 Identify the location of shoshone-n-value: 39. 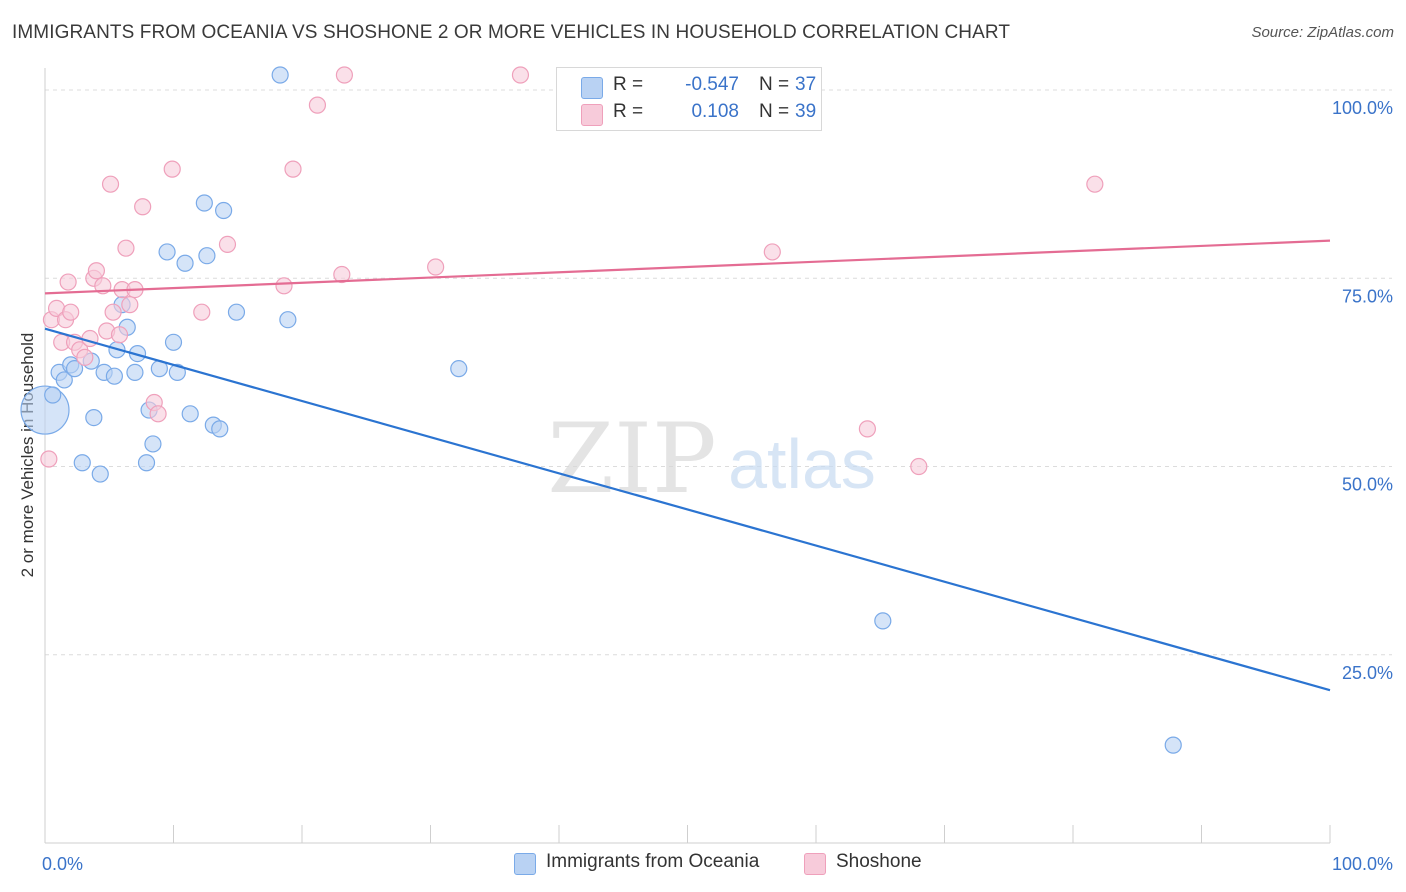
(806, 111).